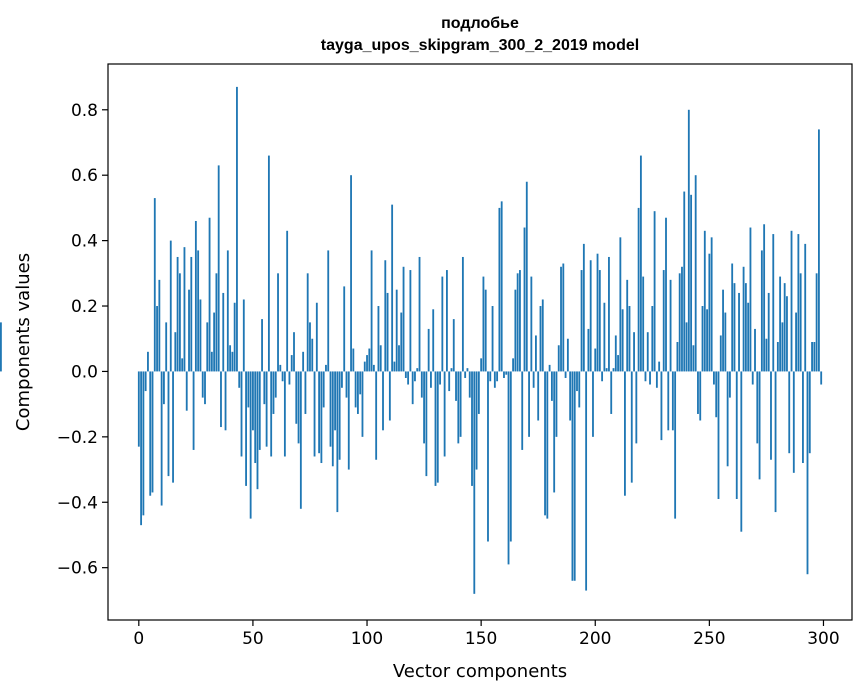 The width and height of the screenshot is (867, 696). What do you see at coordinates (709, 639) in the screenshot?
I see `x-tick-label: 250` at bounding box center [709, 639].